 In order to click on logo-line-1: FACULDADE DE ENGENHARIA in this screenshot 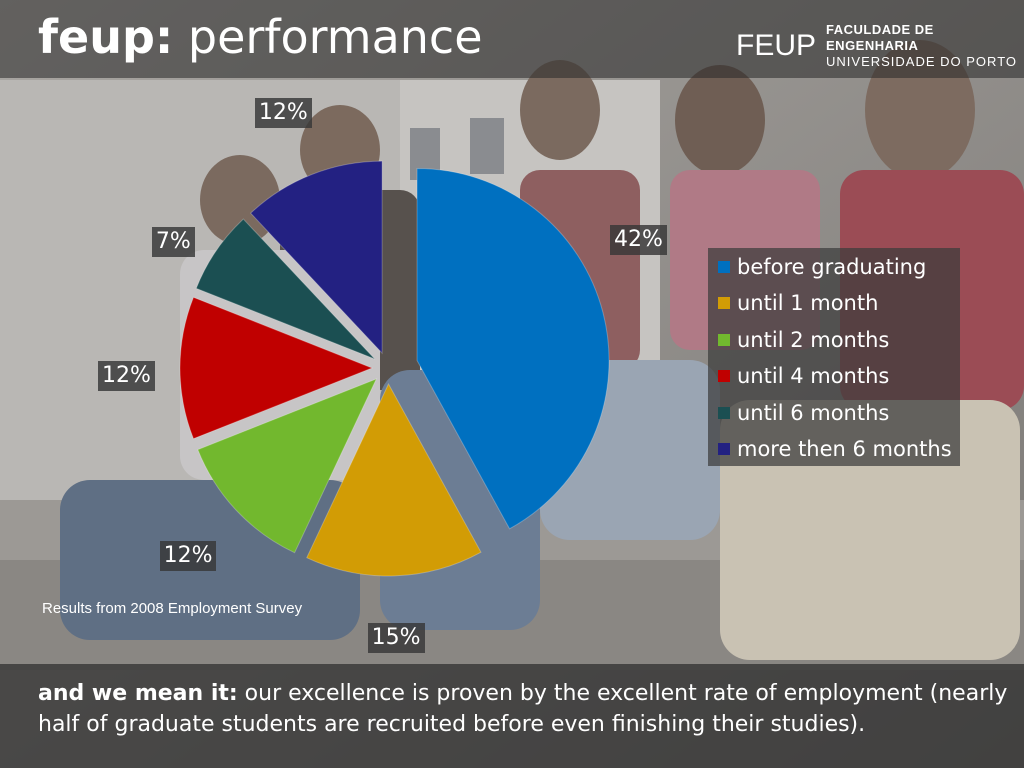, I will do `click(880, 37)`.